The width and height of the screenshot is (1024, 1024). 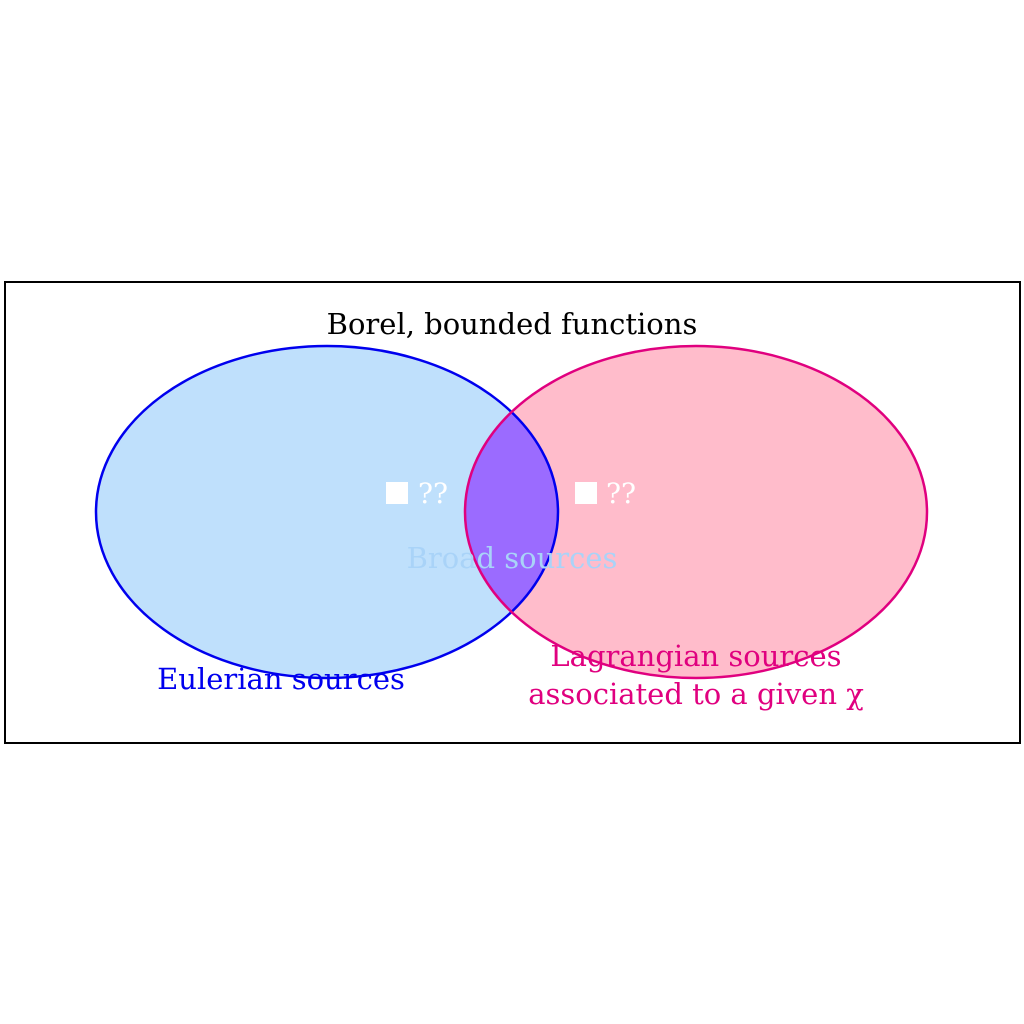 I want to click on intersection-label: Broad sources, so click(x=512, y=558).